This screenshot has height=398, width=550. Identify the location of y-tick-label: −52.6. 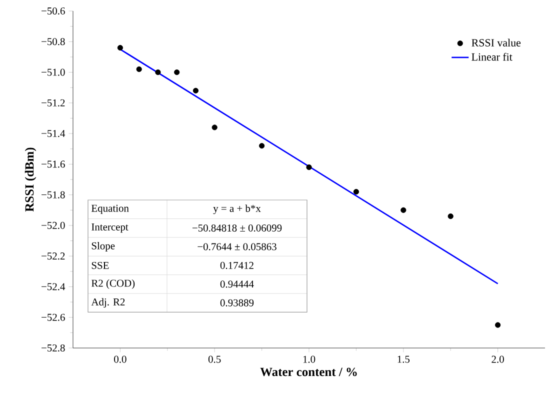
(53, 317).